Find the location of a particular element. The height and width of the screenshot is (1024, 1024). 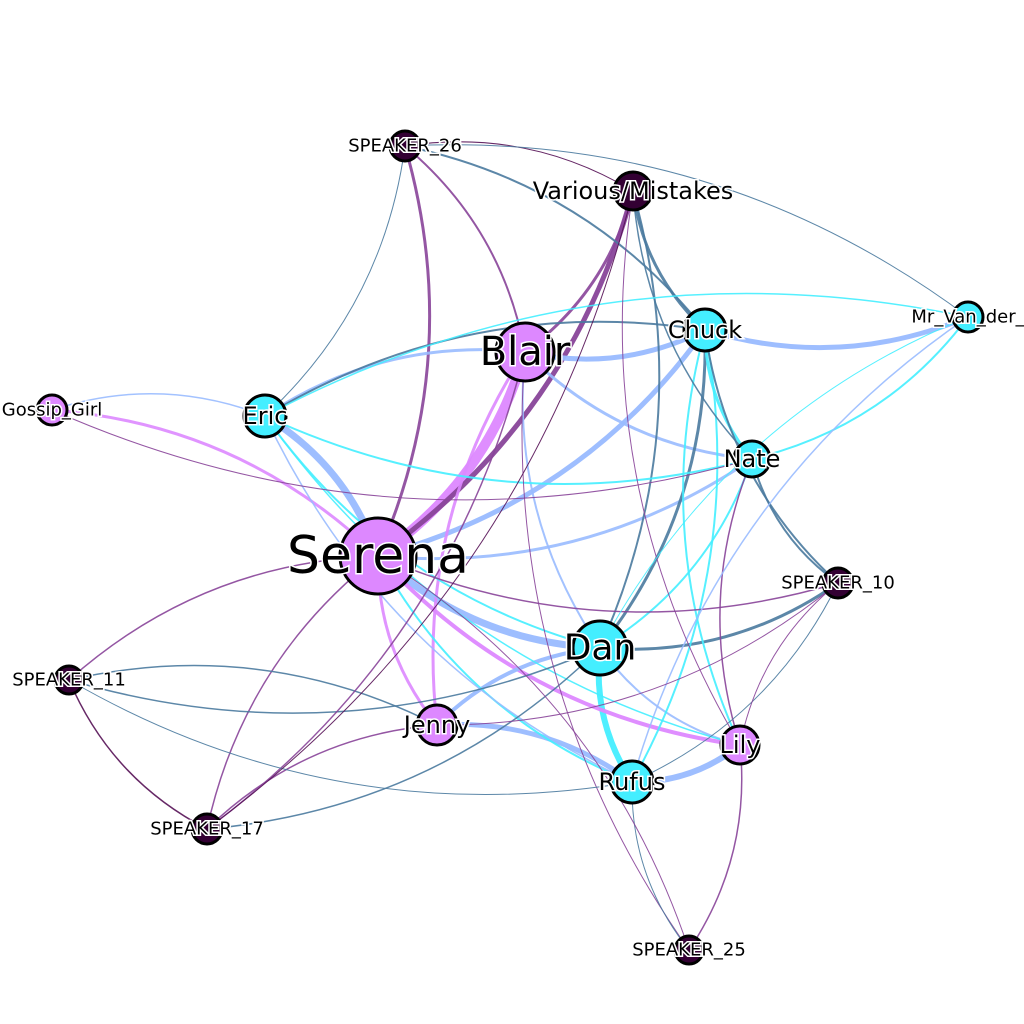

edge-nate-lily is located at coordinates (736, 602).